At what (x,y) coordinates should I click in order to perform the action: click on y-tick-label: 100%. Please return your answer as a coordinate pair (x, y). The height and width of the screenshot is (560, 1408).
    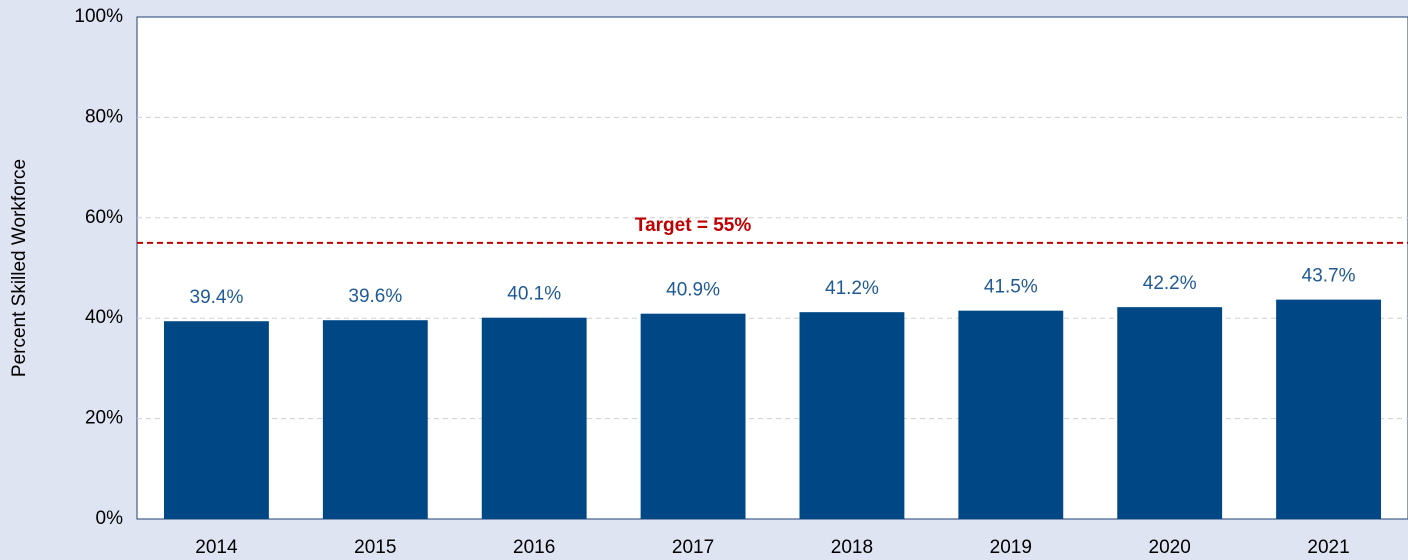
    Looking at the image, I should click on (98, 16).